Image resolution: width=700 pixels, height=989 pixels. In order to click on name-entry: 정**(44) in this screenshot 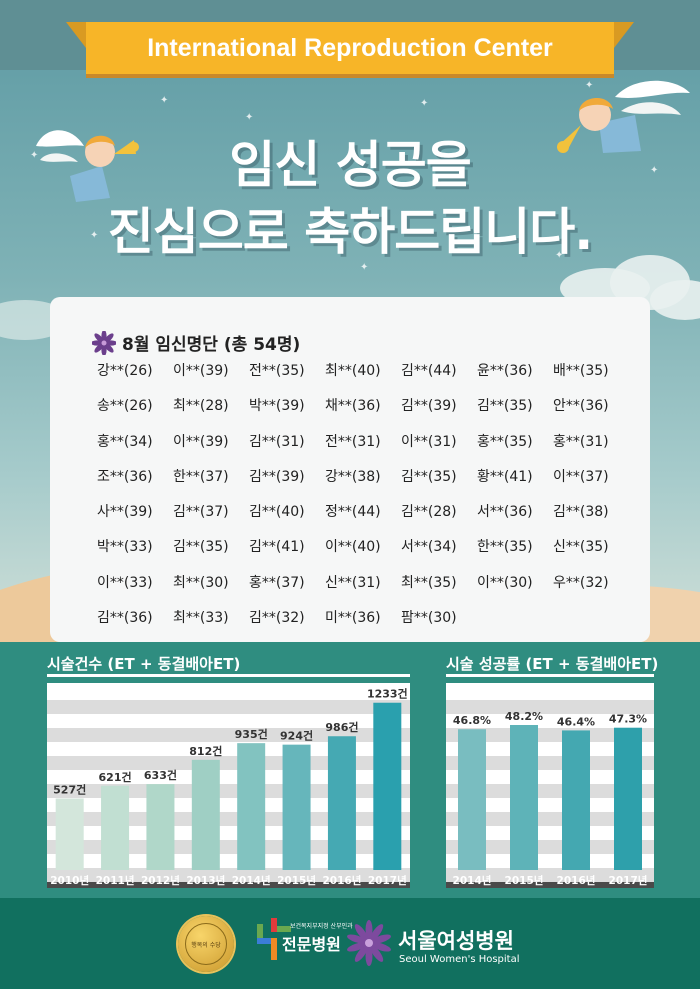, I will do `click(353, 512)`.